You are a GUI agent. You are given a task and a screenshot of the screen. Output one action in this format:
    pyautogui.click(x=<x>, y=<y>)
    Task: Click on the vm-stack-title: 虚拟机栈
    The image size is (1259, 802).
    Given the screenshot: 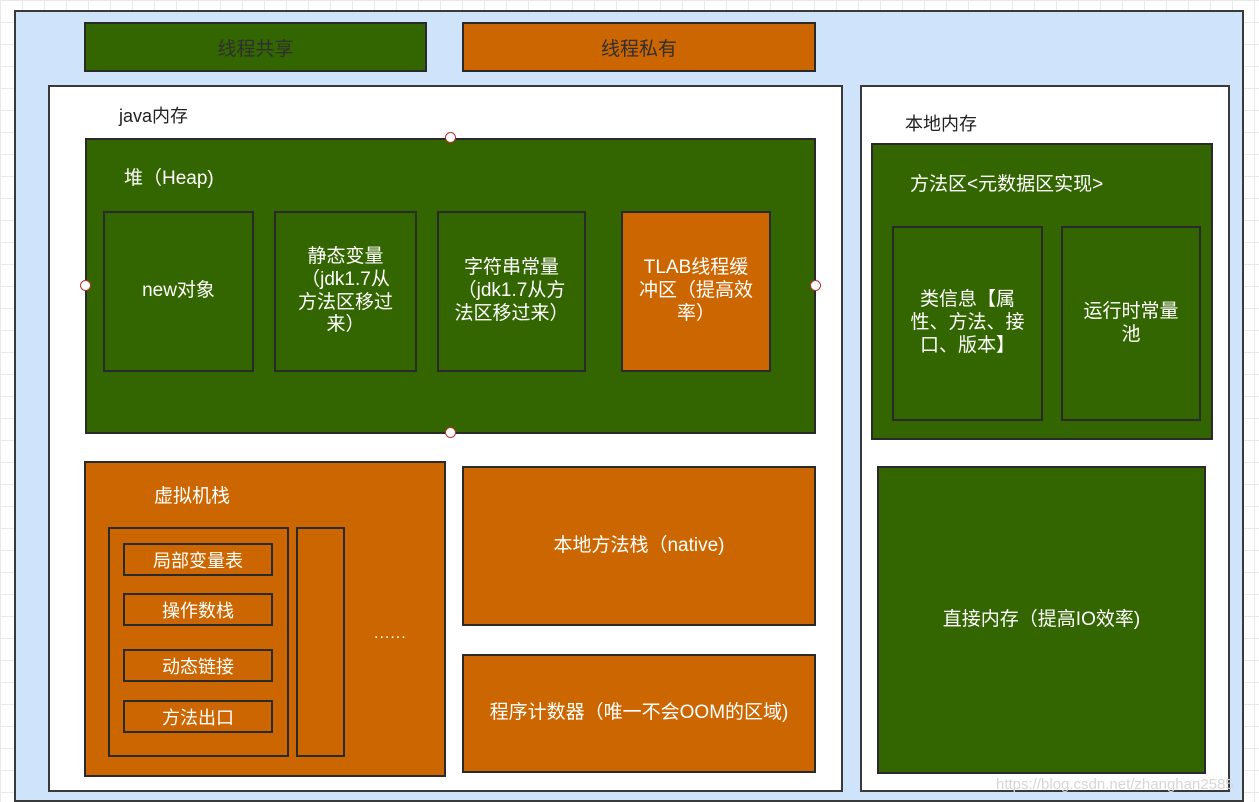 What is the action you would take?
    pyautogui.click(x=192, y=496)
    